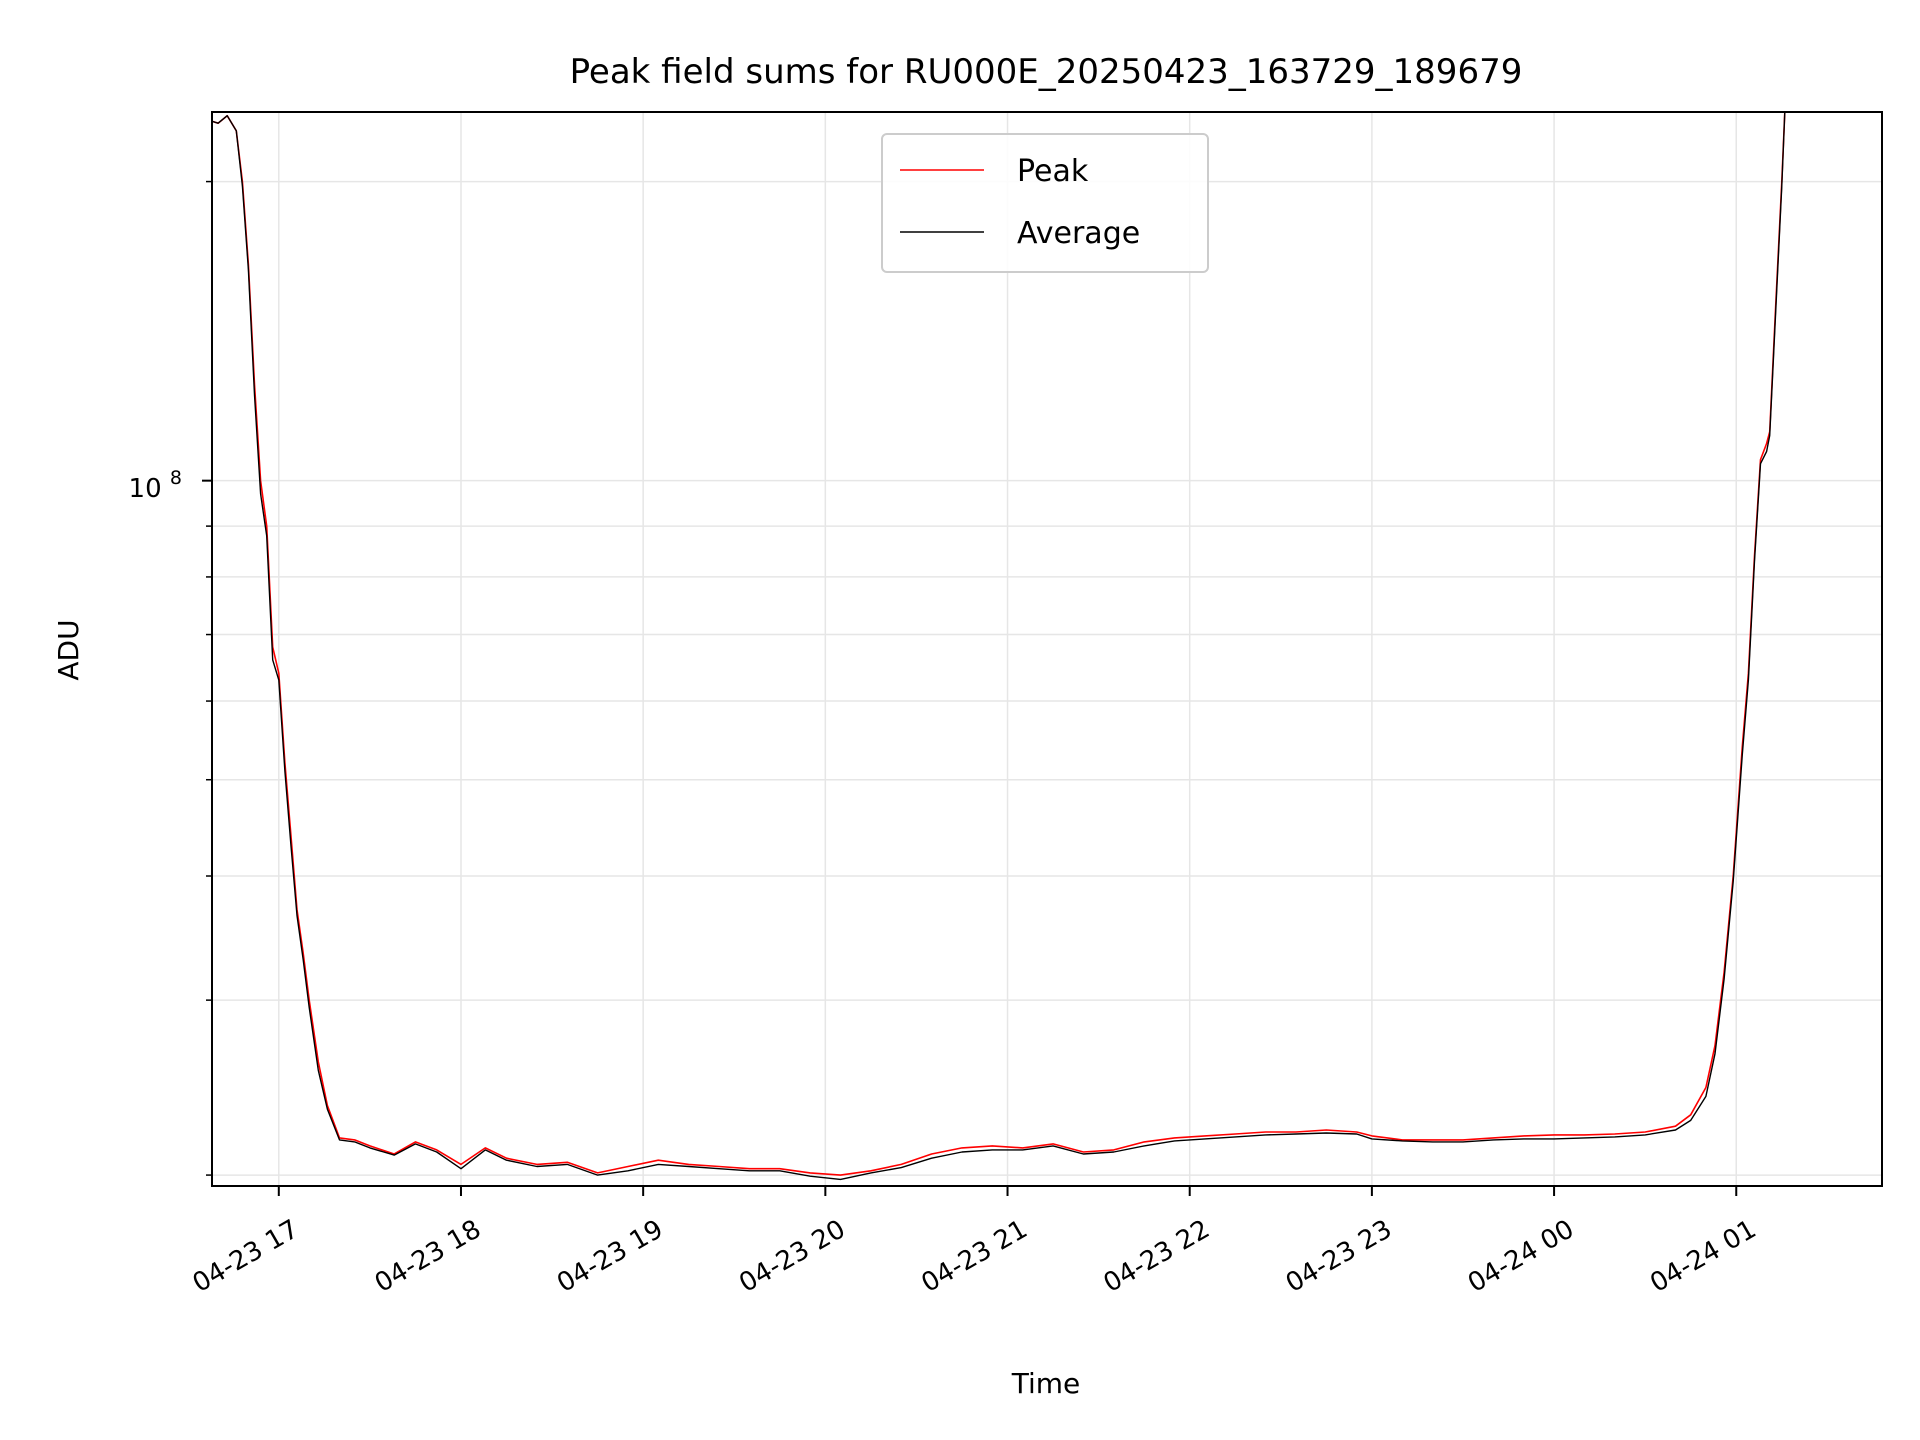 The image size is (1920, 1440). I want to click on y-tick-label-major: 10 8, so click(155, 485).